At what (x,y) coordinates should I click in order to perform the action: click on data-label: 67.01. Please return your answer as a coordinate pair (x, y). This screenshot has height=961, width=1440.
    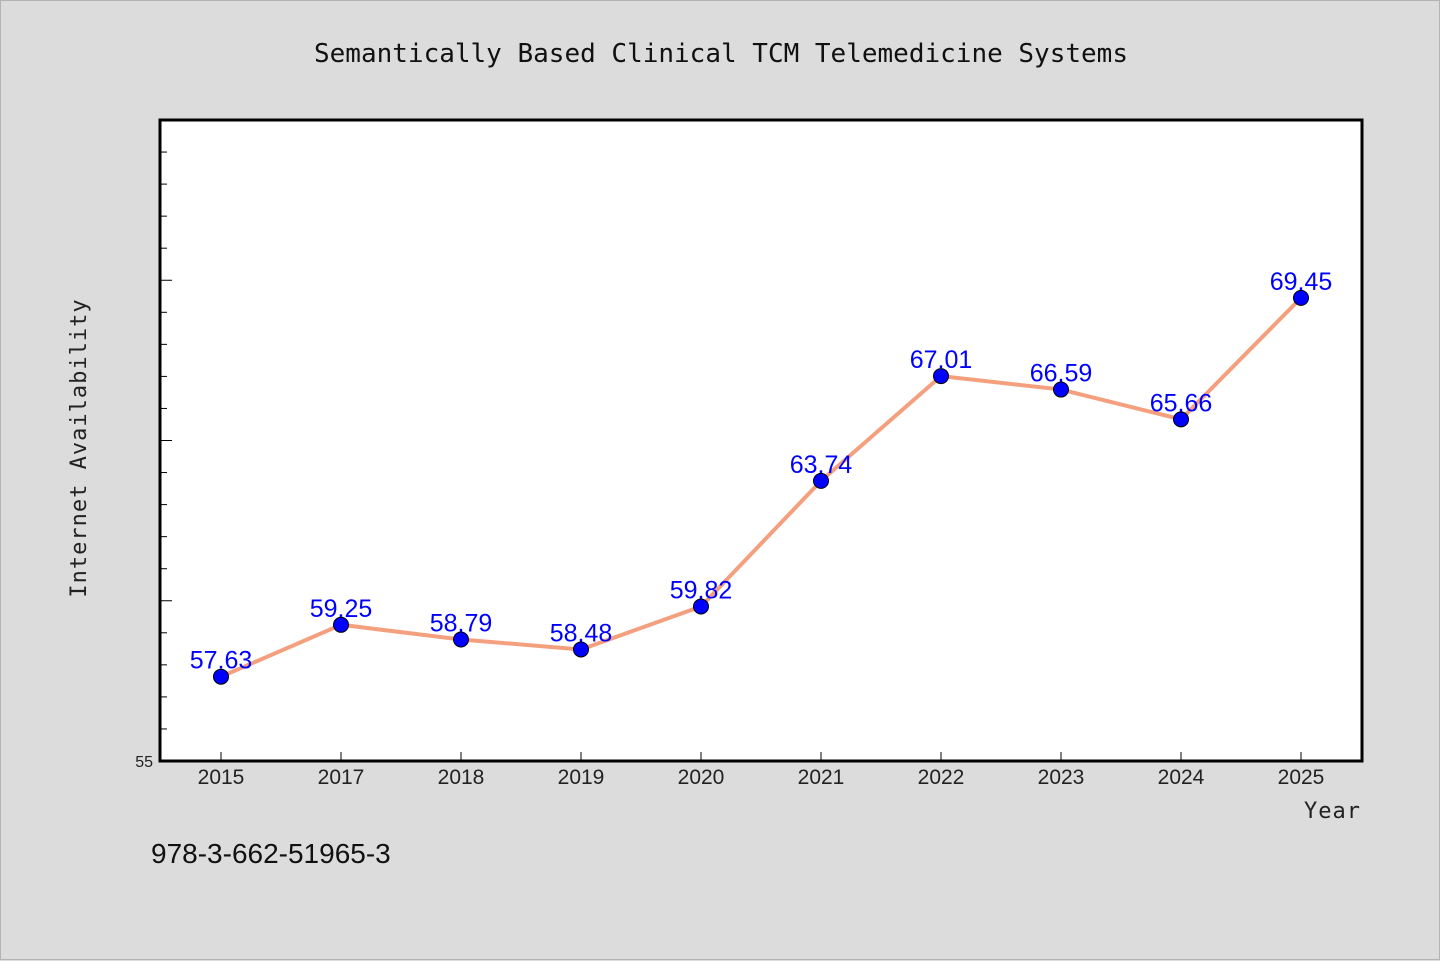
    Looking at the image, I should click on (941, 360).